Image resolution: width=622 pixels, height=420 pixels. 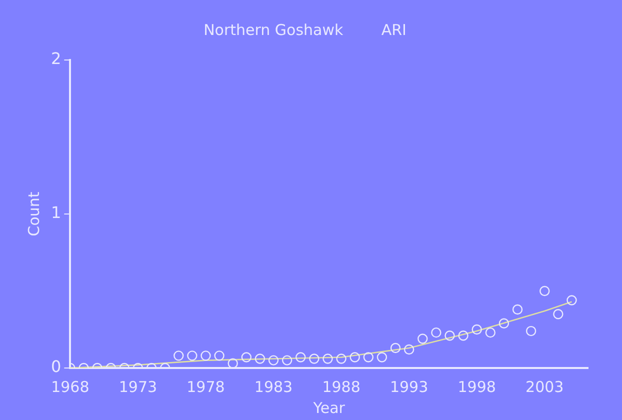 What do you see at coordinates (305, 29) in the screenshot?
I see `chart-title: Northern Goshawk ARI` at bounding box center [305, 29].